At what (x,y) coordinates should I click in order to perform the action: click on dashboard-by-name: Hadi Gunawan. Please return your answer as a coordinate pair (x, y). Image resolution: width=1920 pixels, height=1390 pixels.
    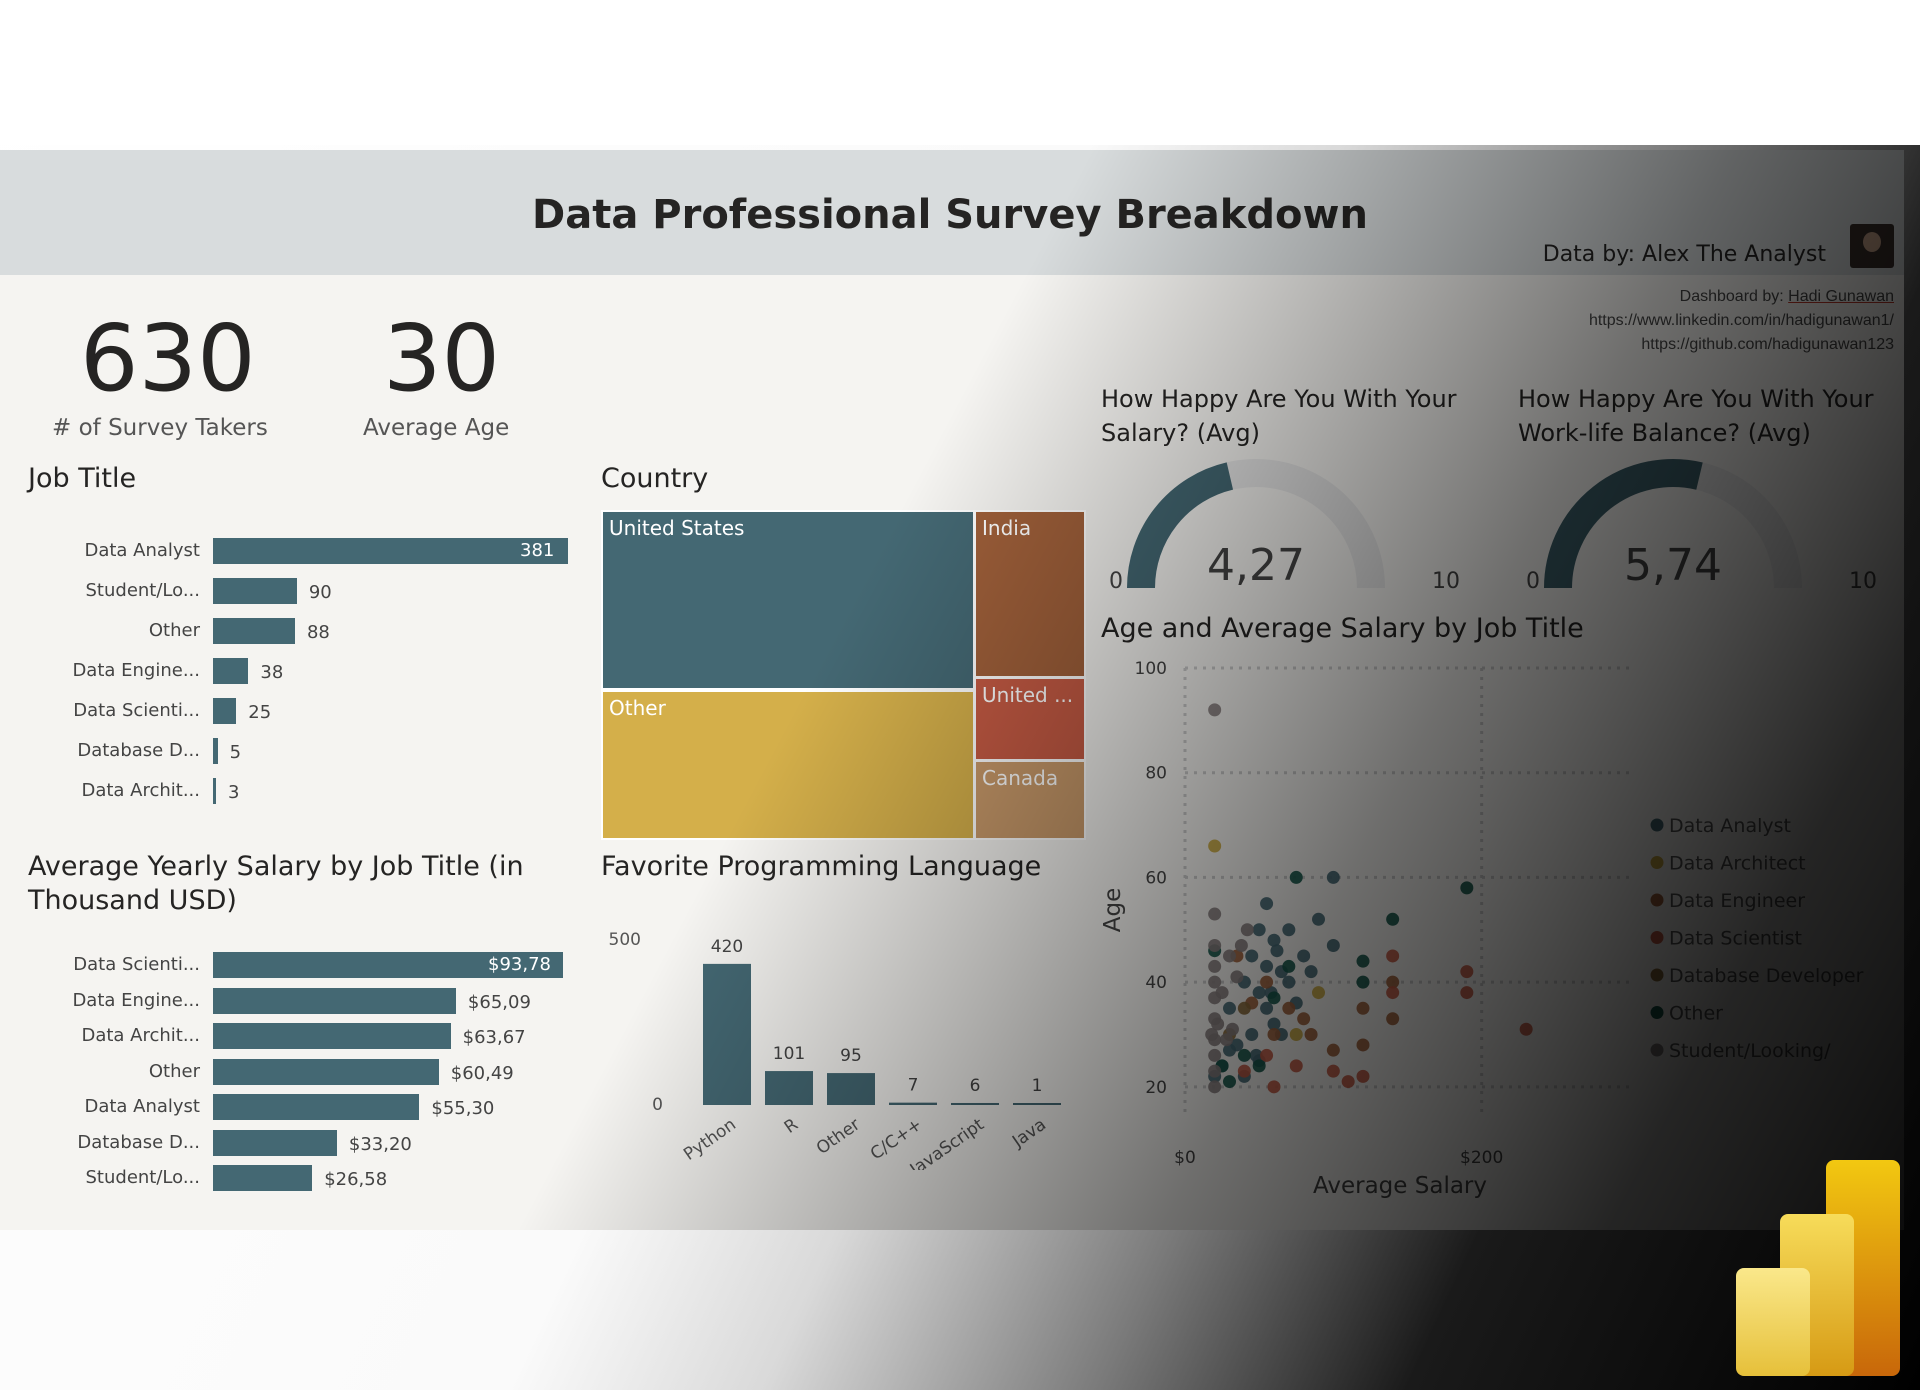
    Looking at the image, I should click on (1841, 296).